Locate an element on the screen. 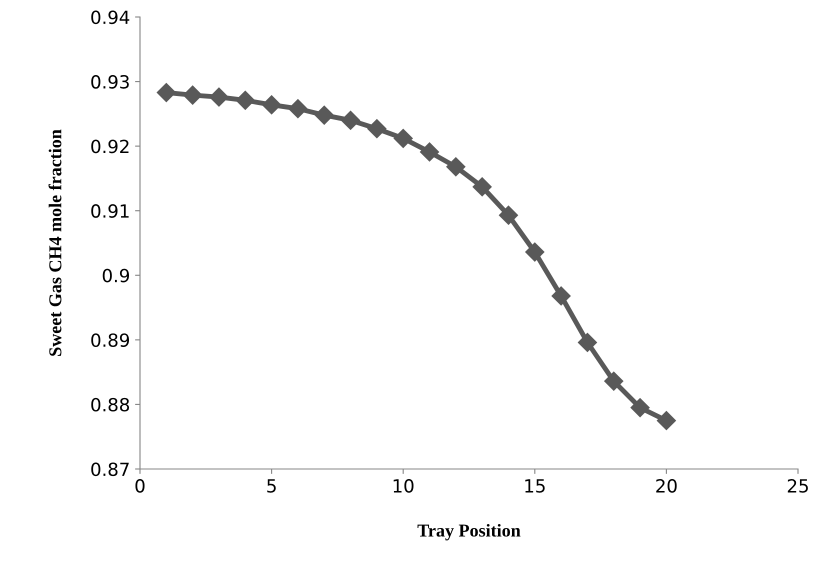 The image size is (817, 566). x-axis-title: Tray Position is located at coordinates (469, 532).